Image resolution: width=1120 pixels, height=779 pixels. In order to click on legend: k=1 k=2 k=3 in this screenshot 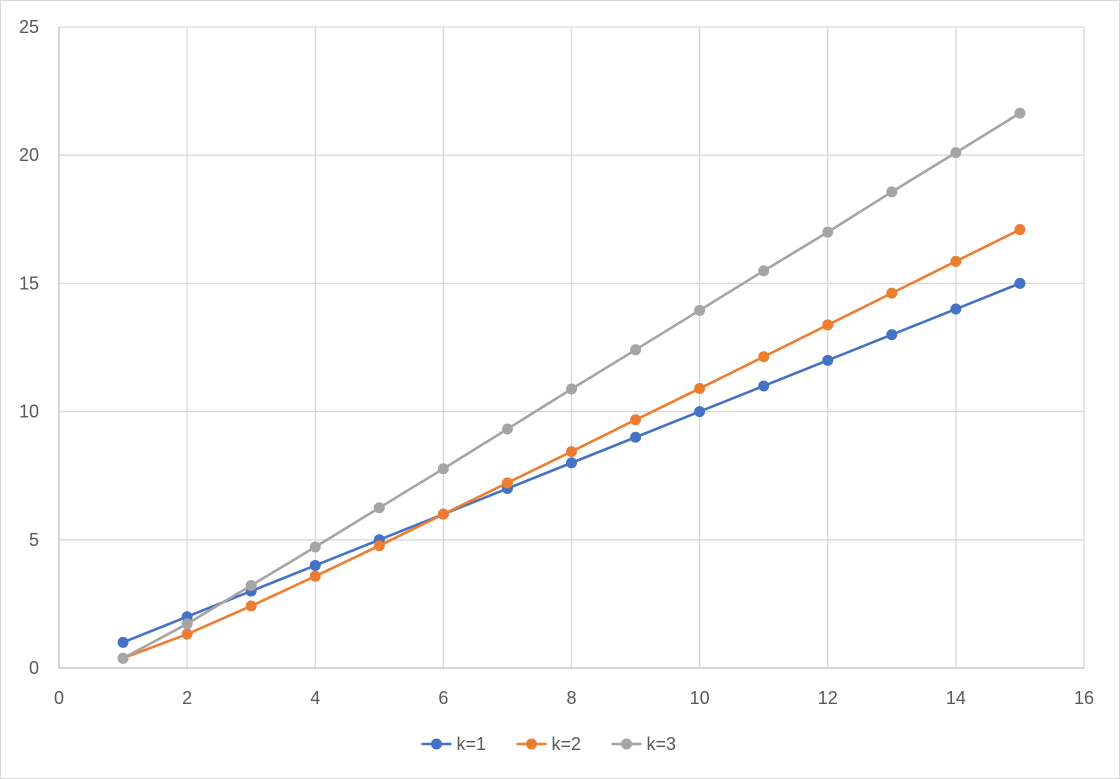, I will do `click(549, 744)`.